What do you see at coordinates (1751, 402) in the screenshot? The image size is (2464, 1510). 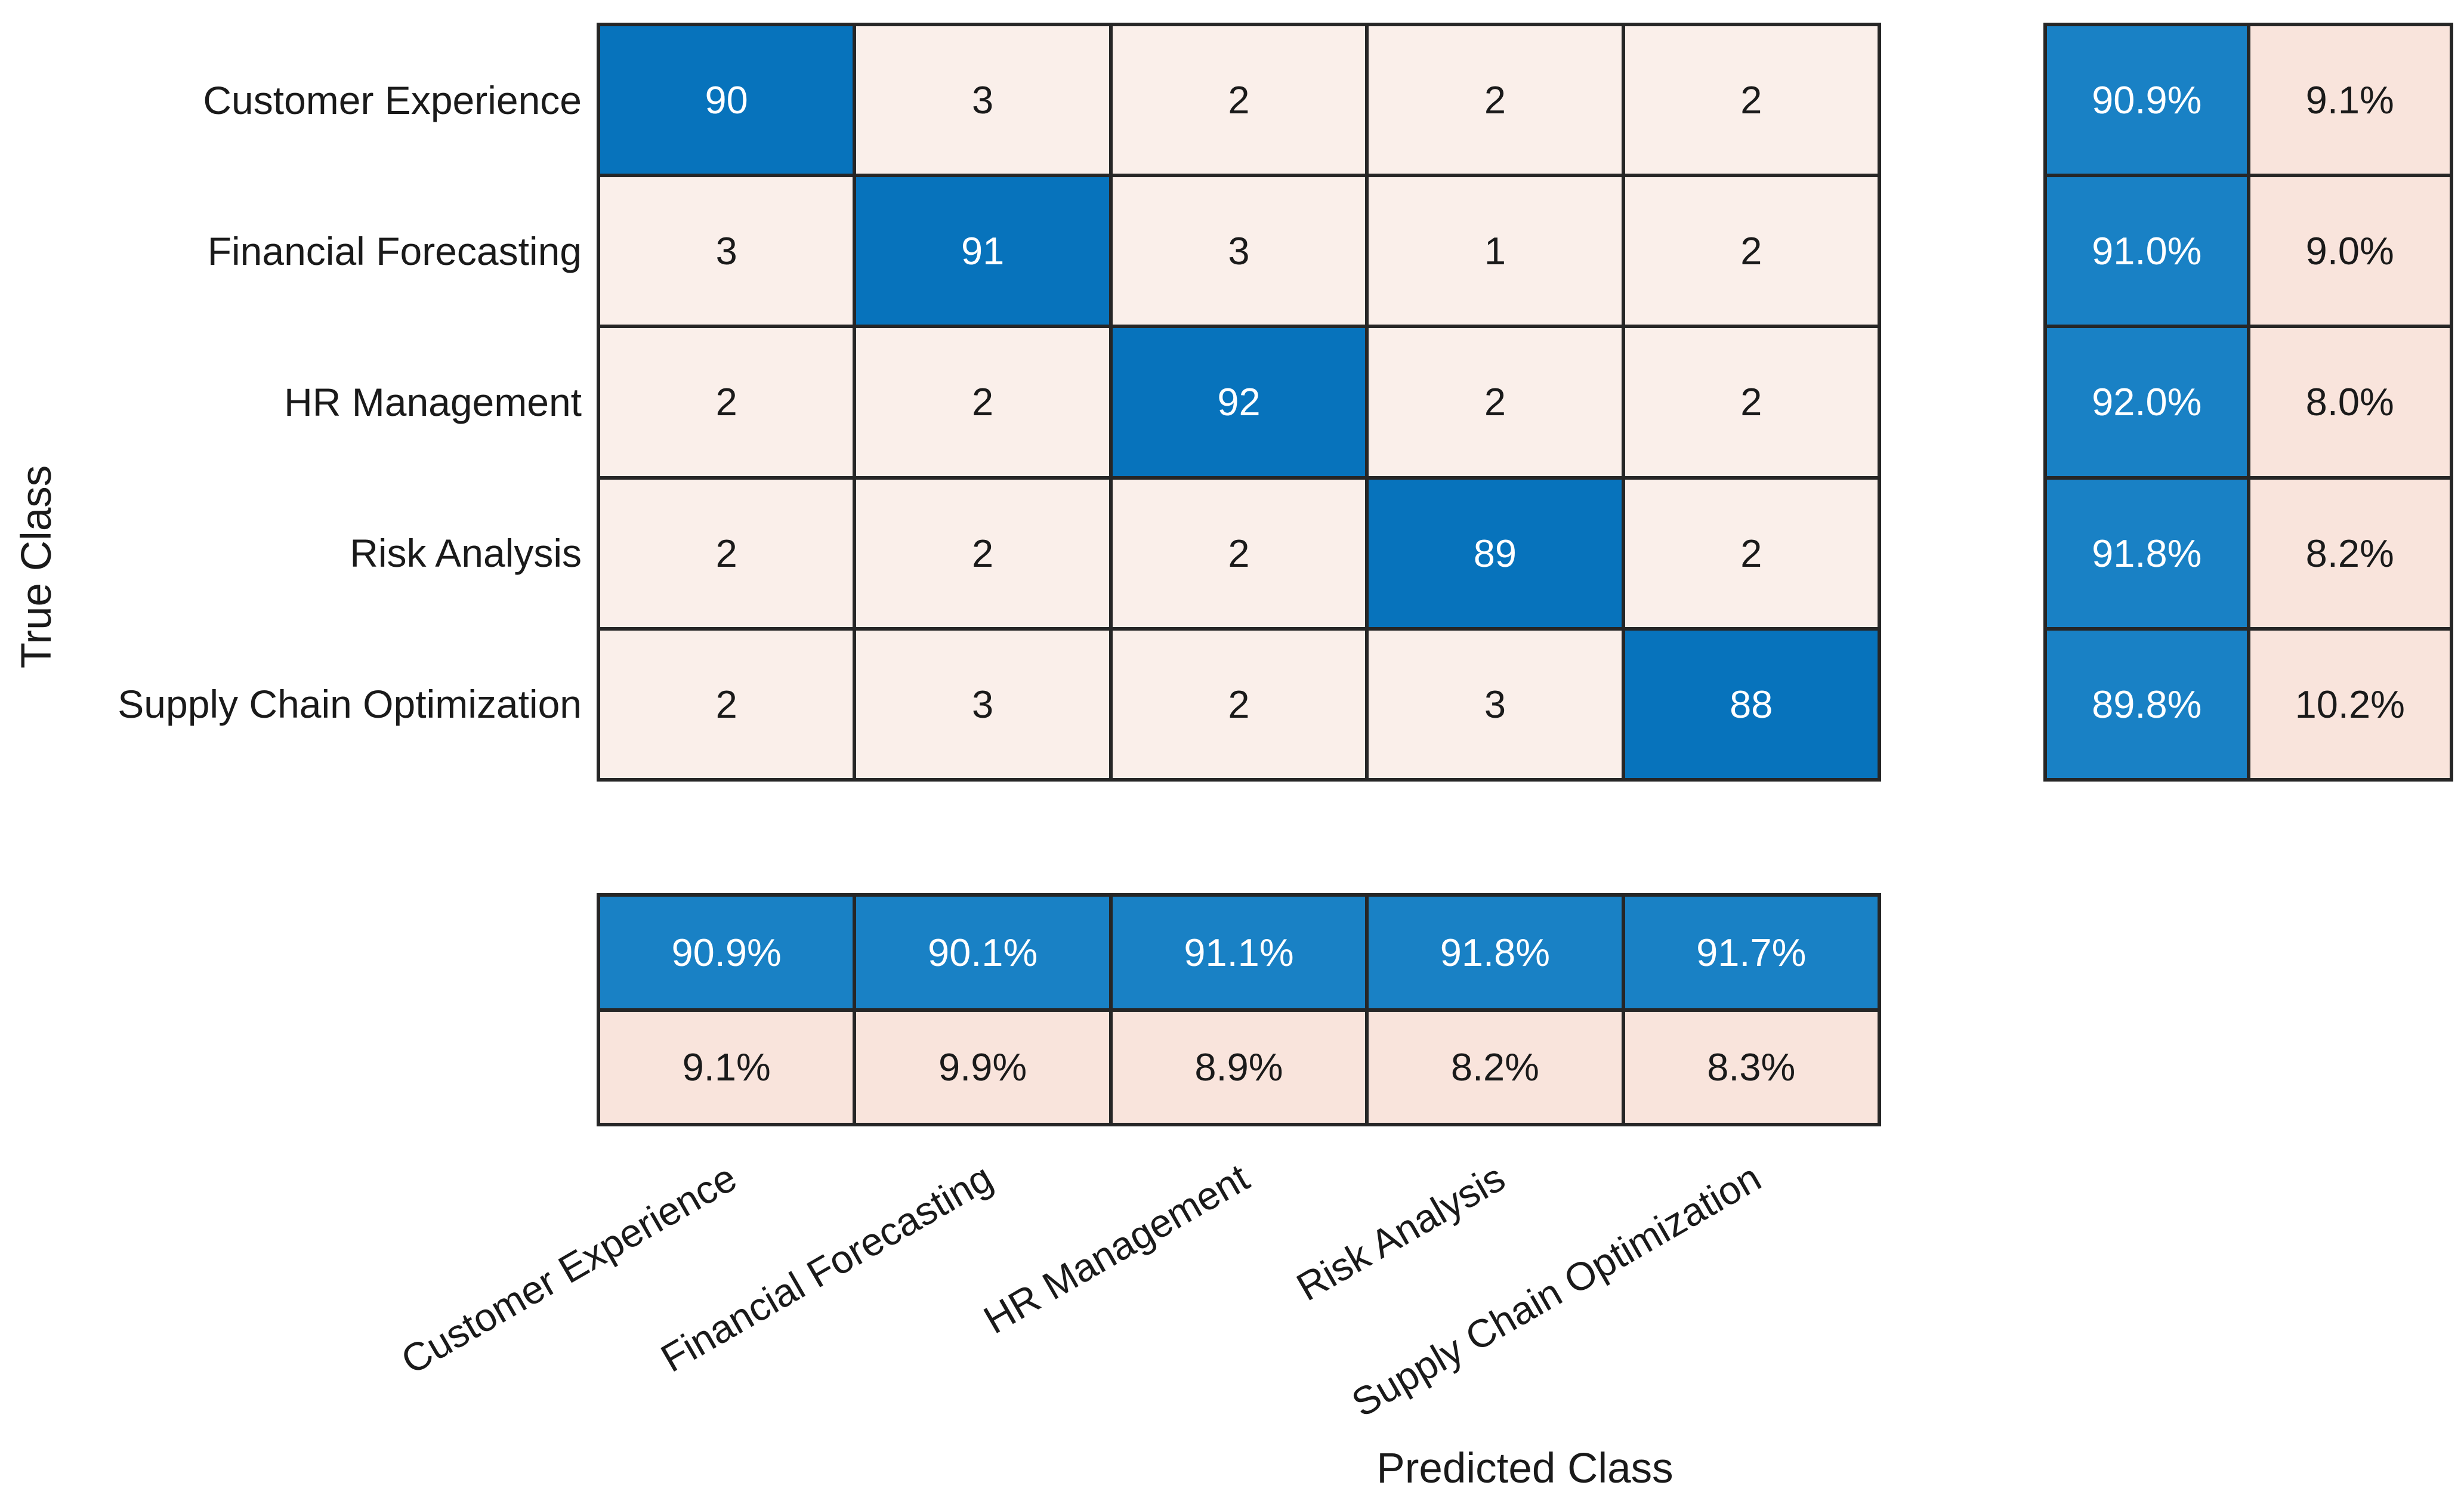 I see `matrix-cell-r3c5: 2` at bounding box center [1751, 402].